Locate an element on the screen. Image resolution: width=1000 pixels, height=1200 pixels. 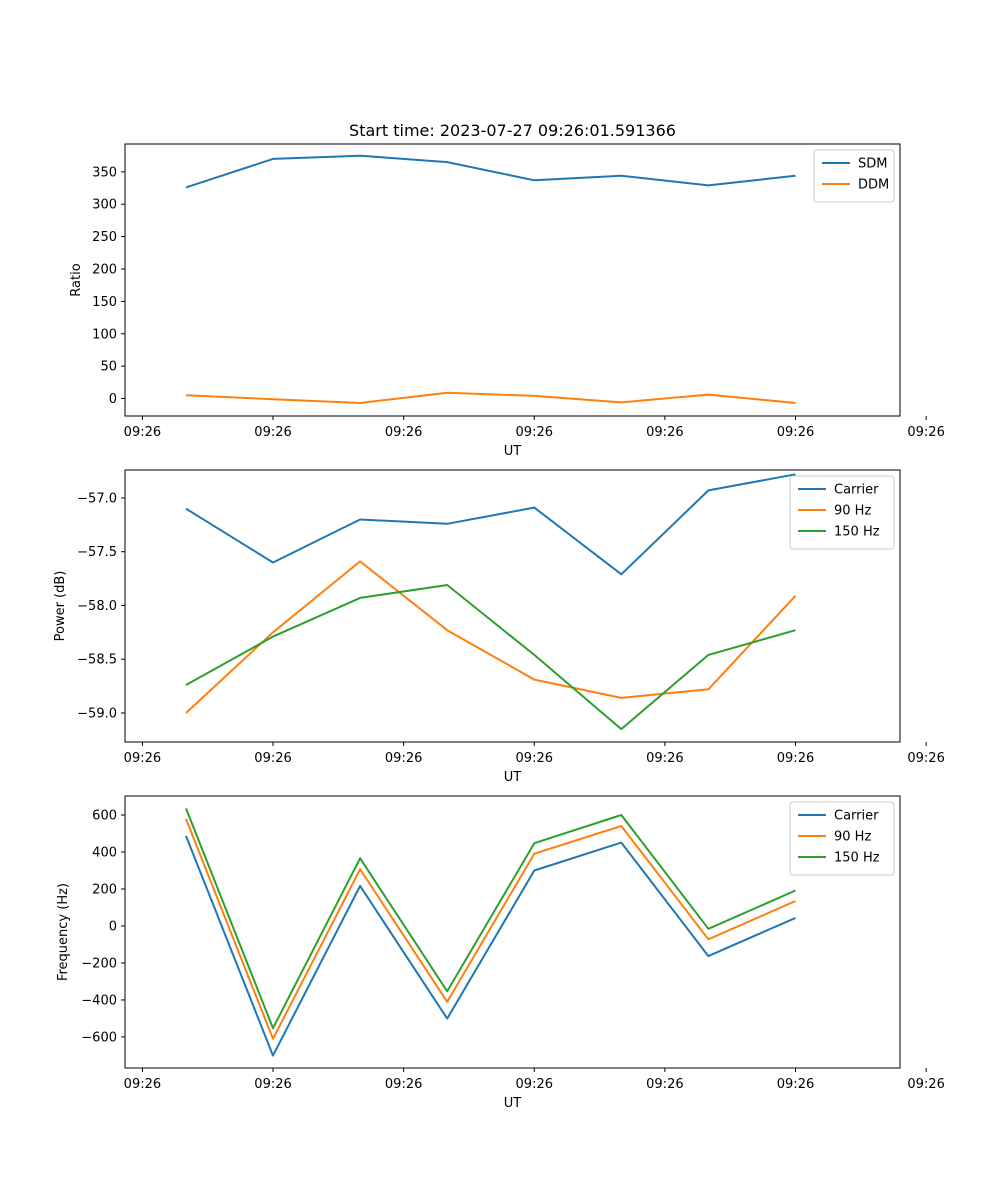
y-tick-label: −58.5 is located at coordinates (97, 660).